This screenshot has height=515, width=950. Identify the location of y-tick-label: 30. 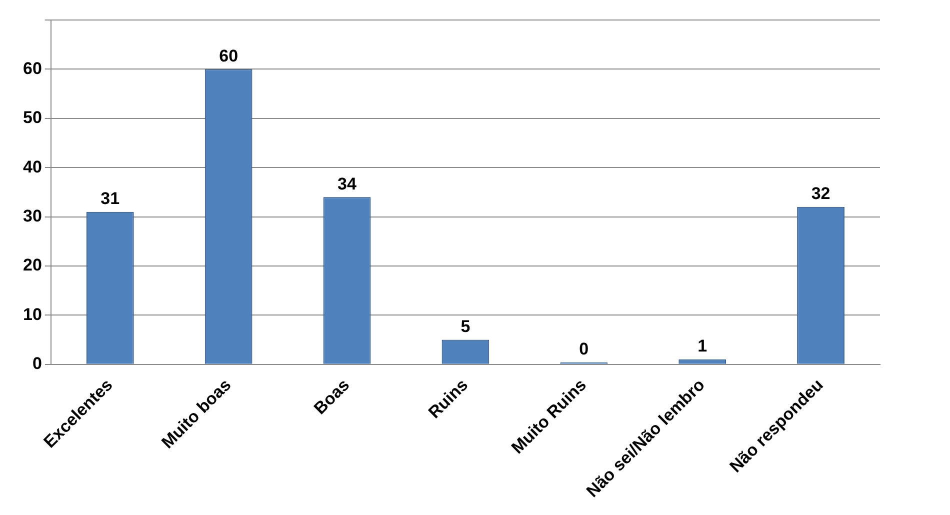
(32, 216).